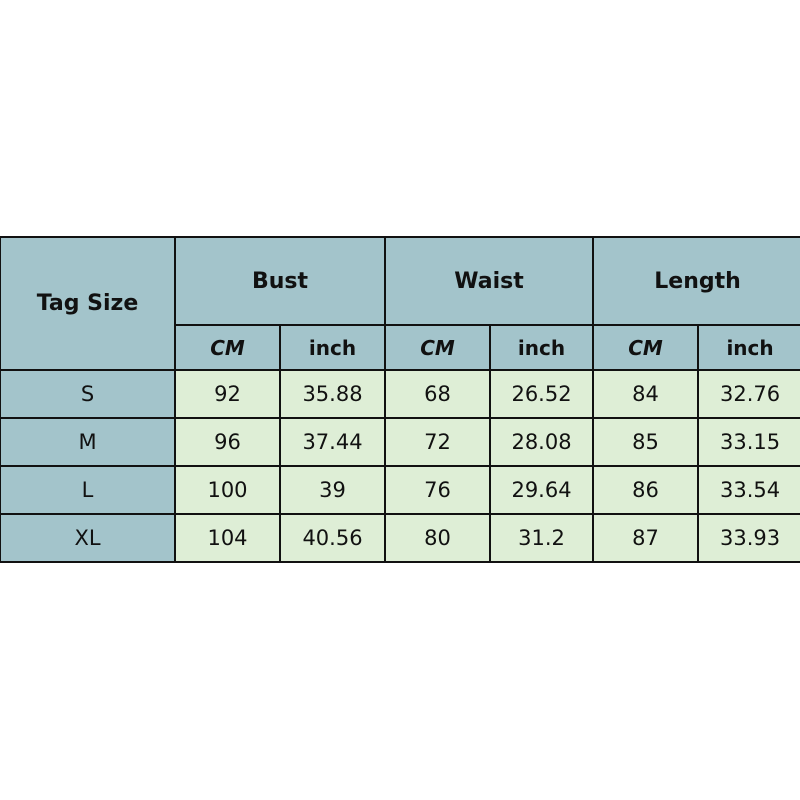 The height and width of the screenshot is (800, 800). What do you see at coordinates (438, 442) in the screenshot?
I see `value-cell: 72` at bounding box center [438, 442].